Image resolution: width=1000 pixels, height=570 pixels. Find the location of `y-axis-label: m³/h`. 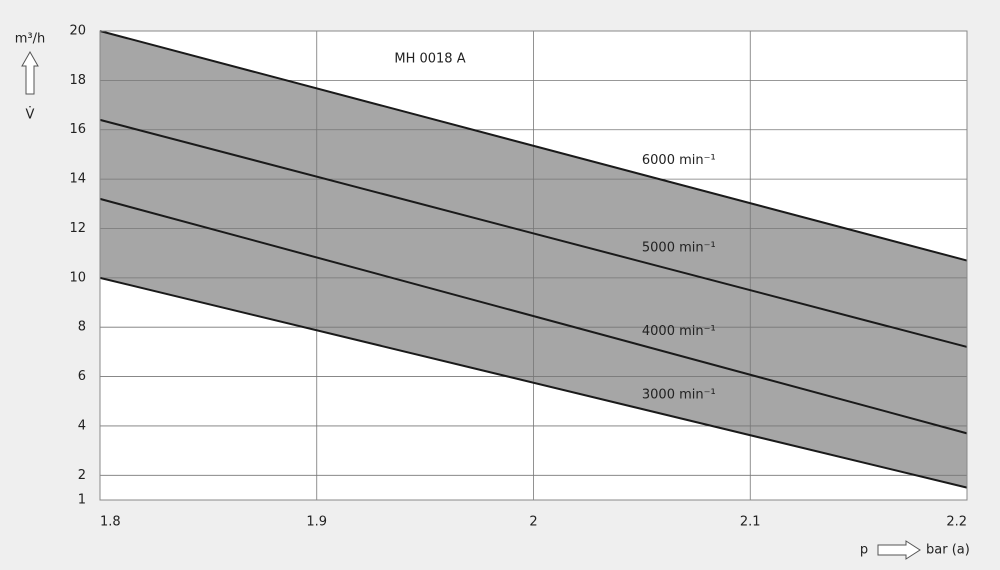

y-axis-label: m³/h is located at coordinates (30, 39).